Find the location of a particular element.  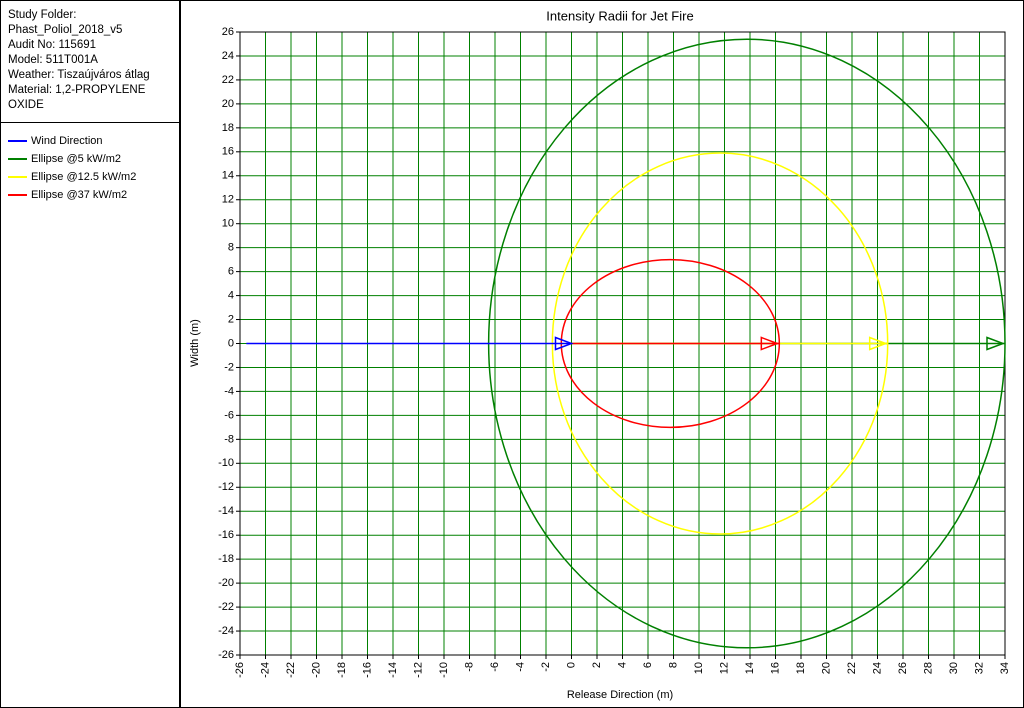

x-tick-label: 30 is located at coordinates (954, 668).